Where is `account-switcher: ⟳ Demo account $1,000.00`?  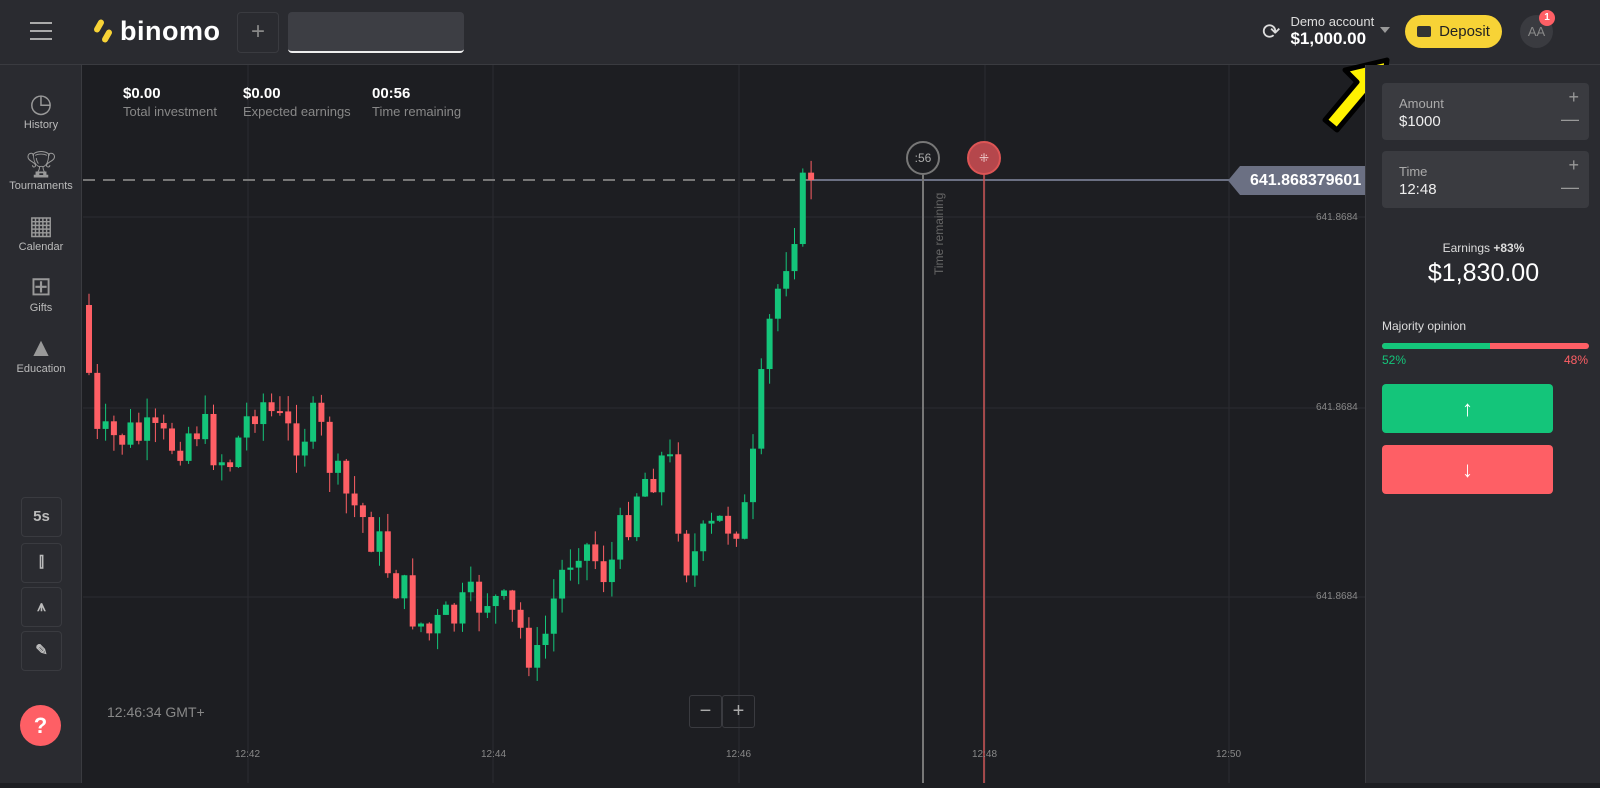
account-switcher: ⟳ Demo account $1,000.00 is located at coordinates (1318, 31).